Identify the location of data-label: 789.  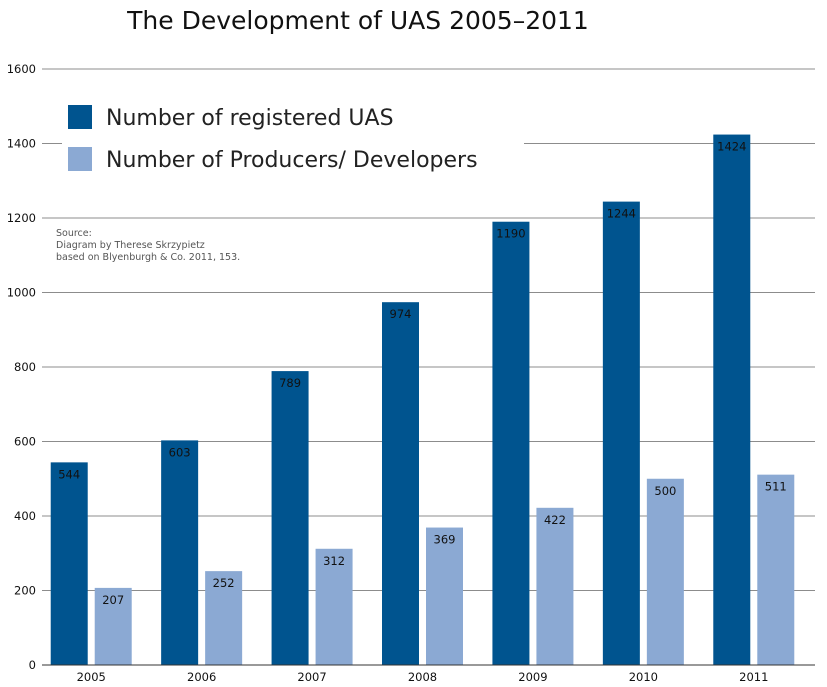
(290, 383).